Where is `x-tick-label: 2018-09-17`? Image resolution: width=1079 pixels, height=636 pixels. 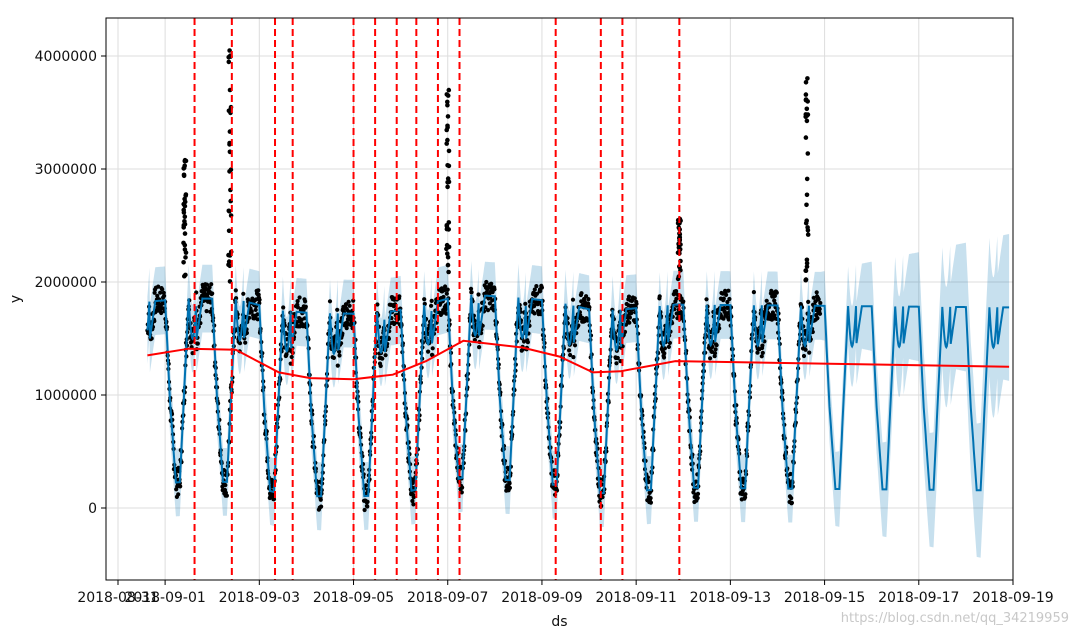
x-tick-label: 2018-09-17 is located at coordinates (918, 598).